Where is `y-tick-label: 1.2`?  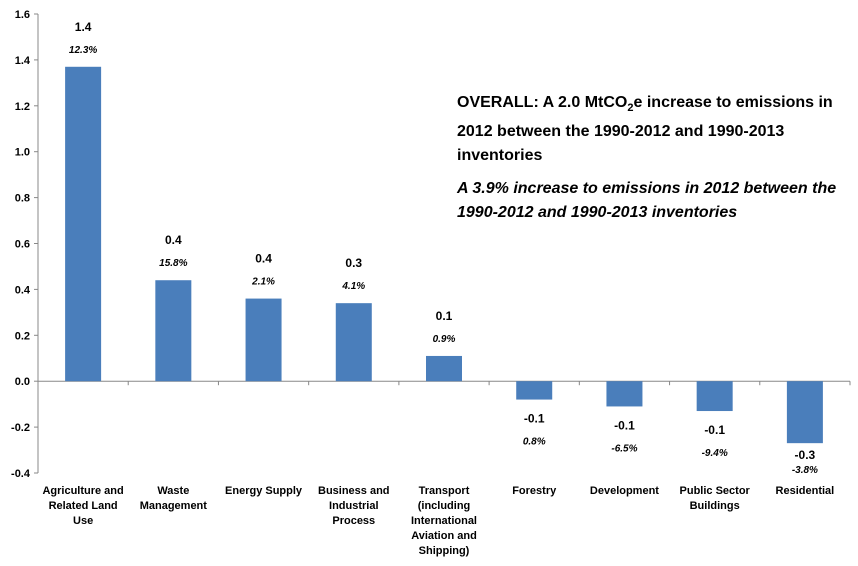
y-tick-label: 1.2 is located at coordinates (22, 107).